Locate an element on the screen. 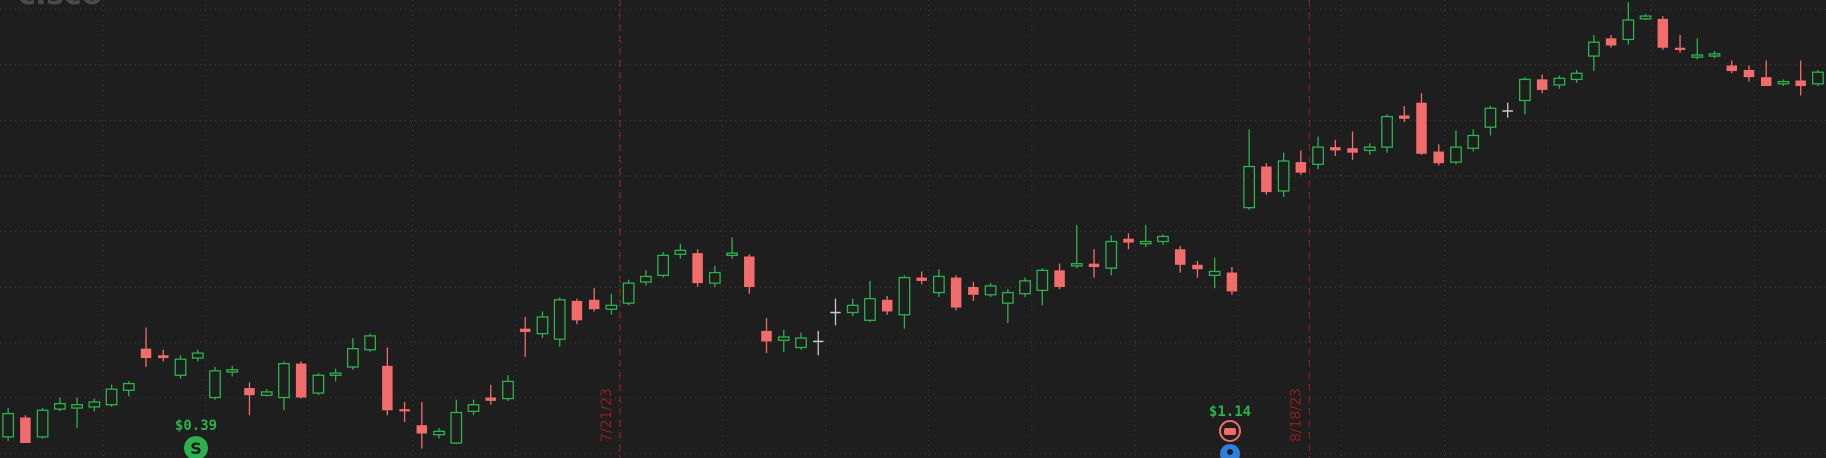  earnings-icon-glyph is located at coordinates (1230, 431).